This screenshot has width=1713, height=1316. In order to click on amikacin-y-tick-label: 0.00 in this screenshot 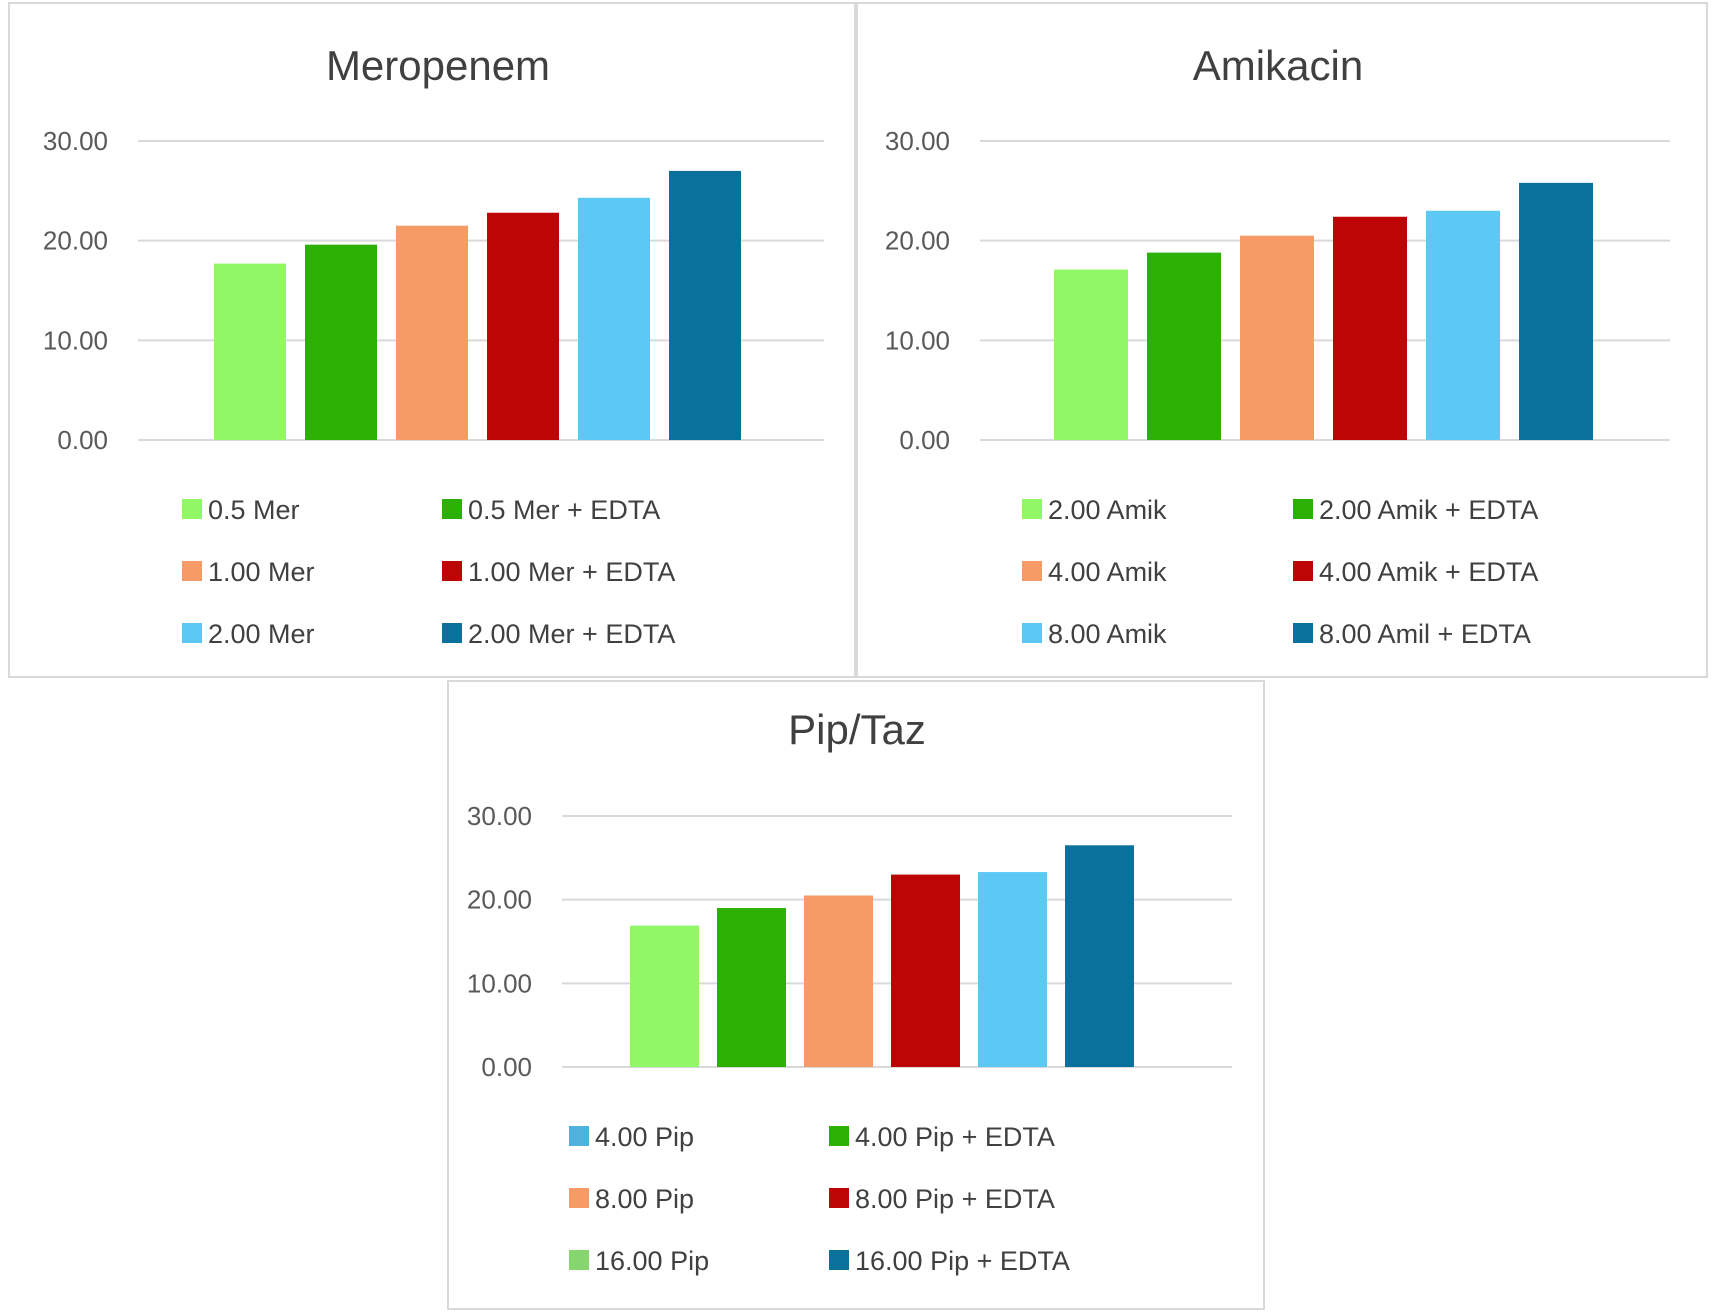, I will do `click(924, 440)`.